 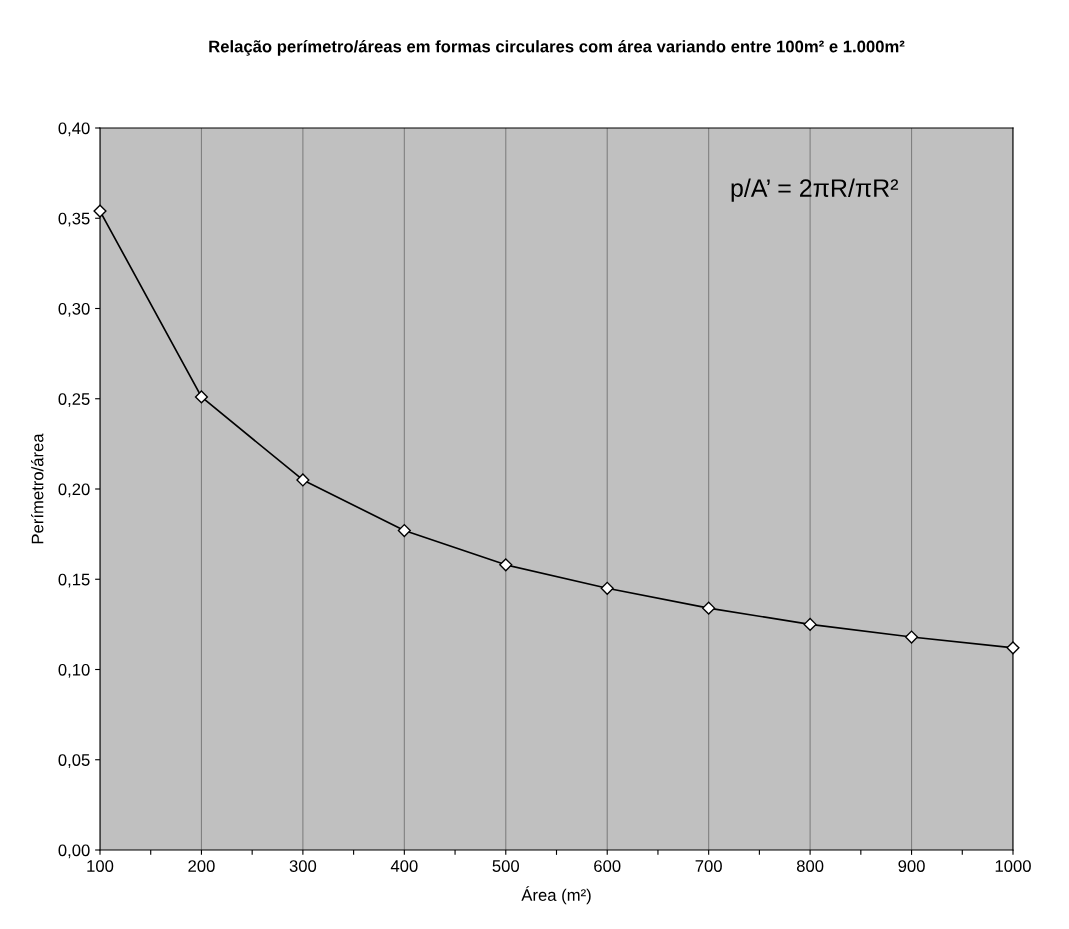 I want to click on x-tick-label: 400, so click(x=404, y=866).